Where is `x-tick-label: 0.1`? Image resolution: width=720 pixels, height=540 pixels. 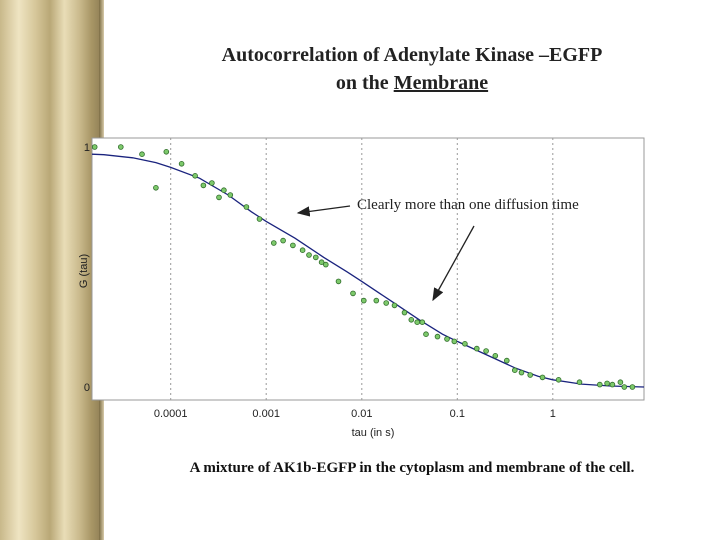 x-tick-label: 0.1 is located at coordinates (457, 414).